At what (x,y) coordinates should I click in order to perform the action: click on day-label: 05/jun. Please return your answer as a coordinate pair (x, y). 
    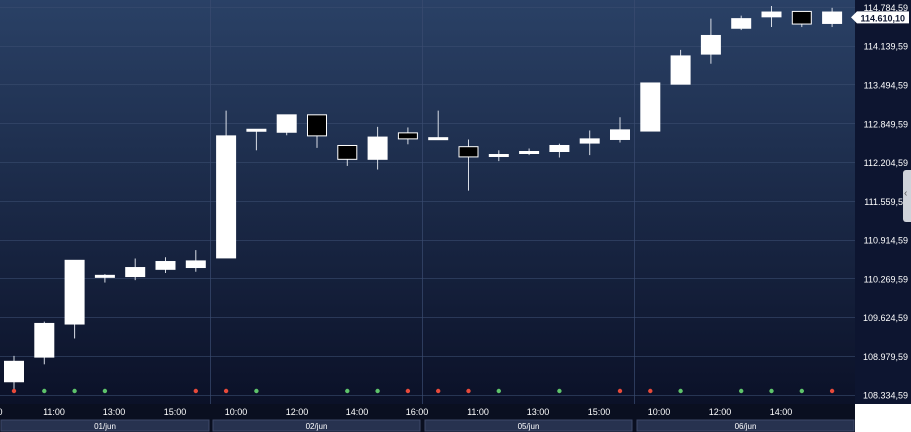
    Looking at the image, I should click on (529, 426).